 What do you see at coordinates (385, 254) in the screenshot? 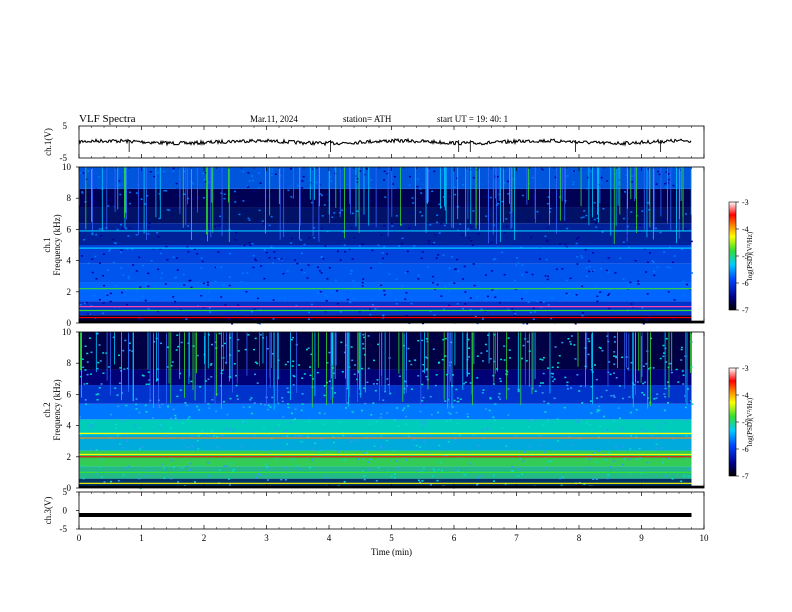
I see `ch1-spectrogram-band` at bounding box center [385, 254].